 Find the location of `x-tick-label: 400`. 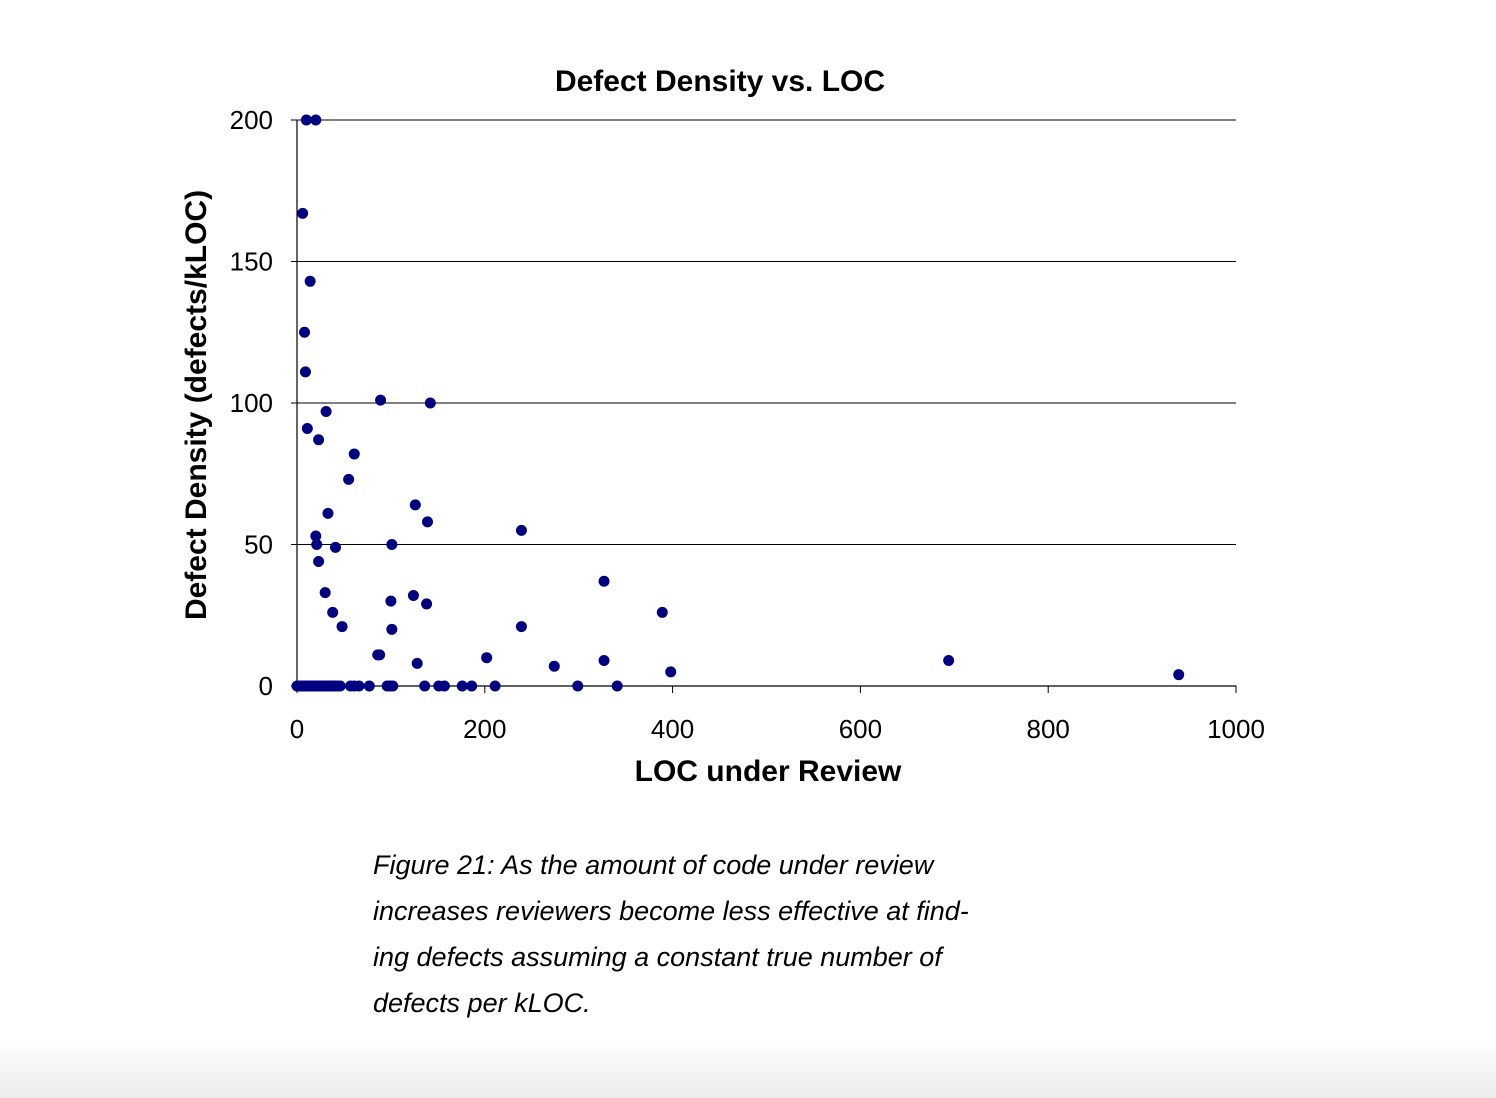

x-tick-label: 400 is located at coordinates (672, 729).